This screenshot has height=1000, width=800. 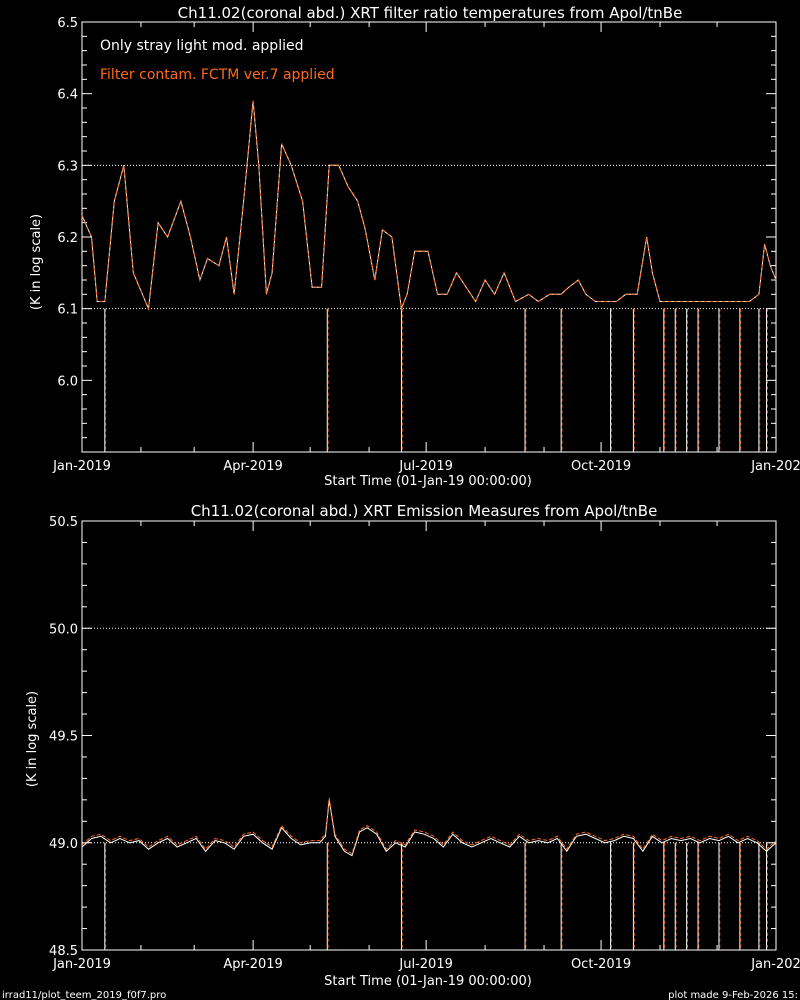 I want to click on y-tick-label: 48.5, so click(x=63, y=951).